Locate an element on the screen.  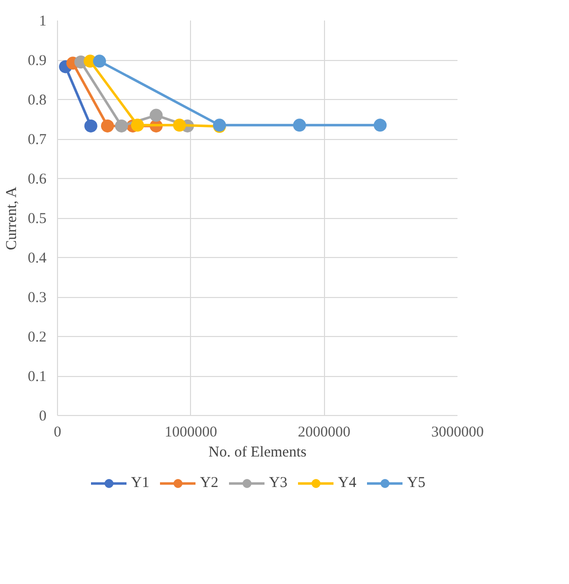
y-tick-label: 0.4 is located at coordinates (37, 258).